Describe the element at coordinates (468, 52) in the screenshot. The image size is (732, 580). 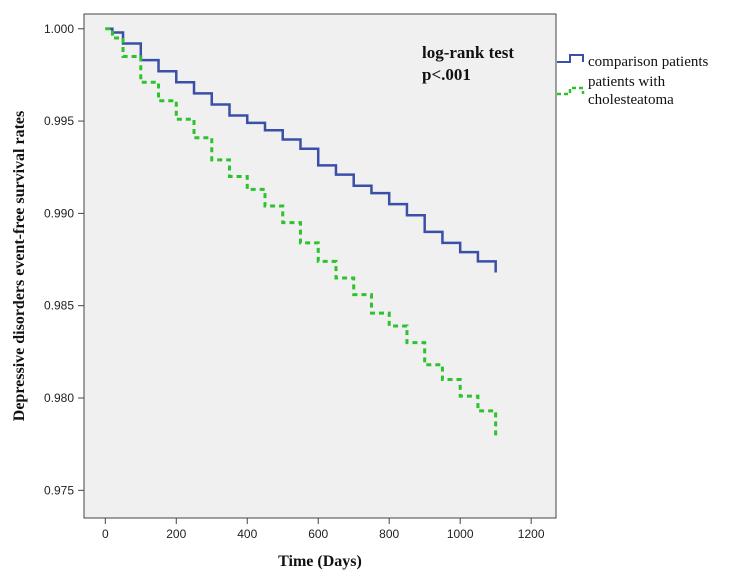
I see `annotation-line-1: log-rank test` at that location.